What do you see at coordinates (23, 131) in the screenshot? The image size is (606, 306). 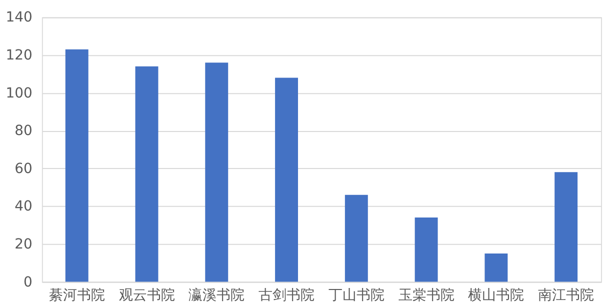 I see `y-tick-label: 80` at bounding box center [23, 131].